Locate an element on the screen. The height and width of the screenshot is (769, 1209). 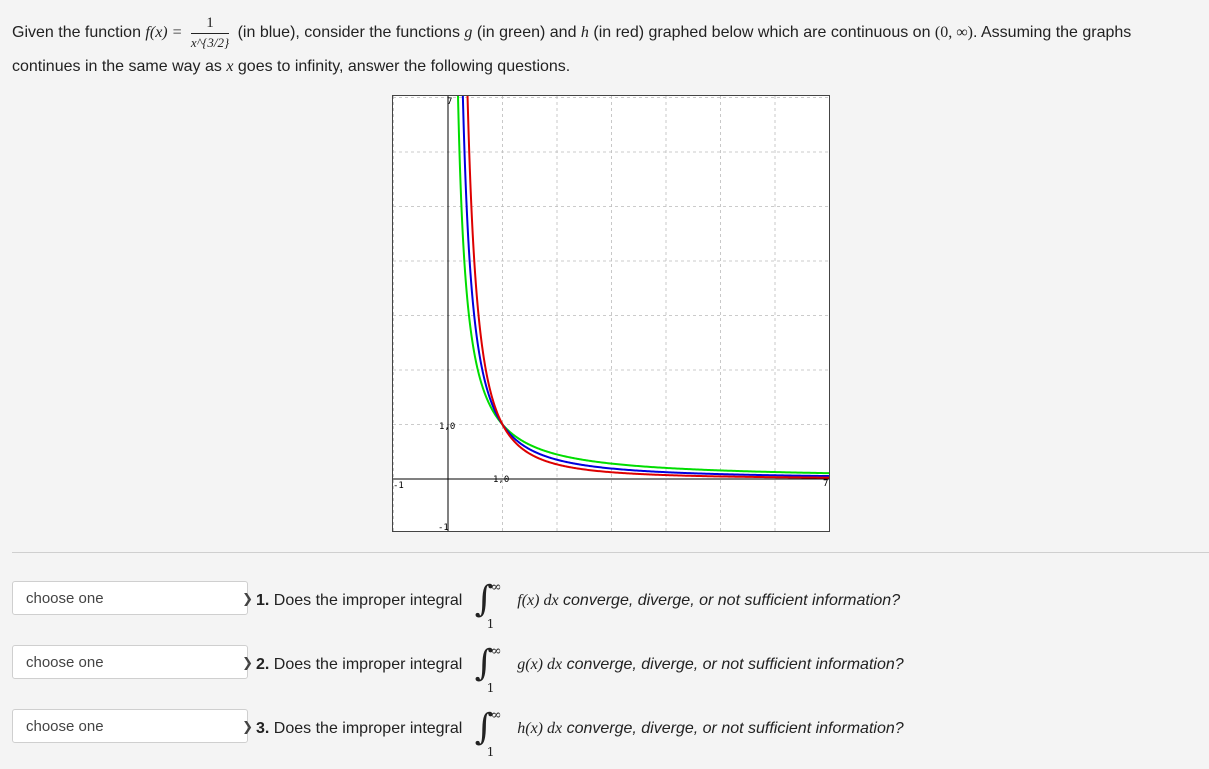
tick-label-y-bottom: -1 is located at coordinates (443, 527).